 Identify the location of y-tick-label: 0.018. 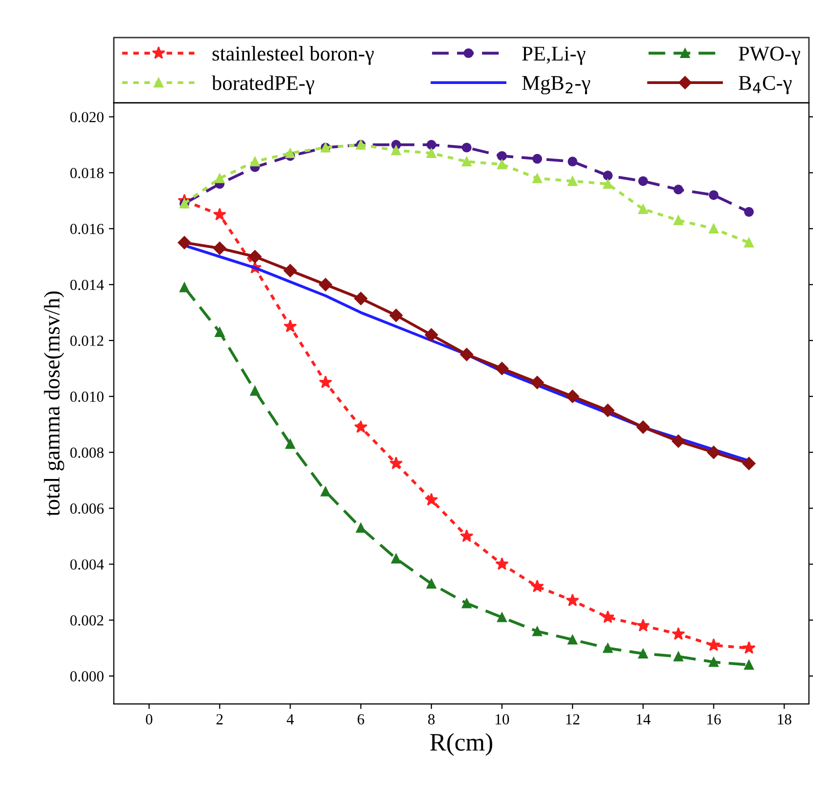
(87, 173).